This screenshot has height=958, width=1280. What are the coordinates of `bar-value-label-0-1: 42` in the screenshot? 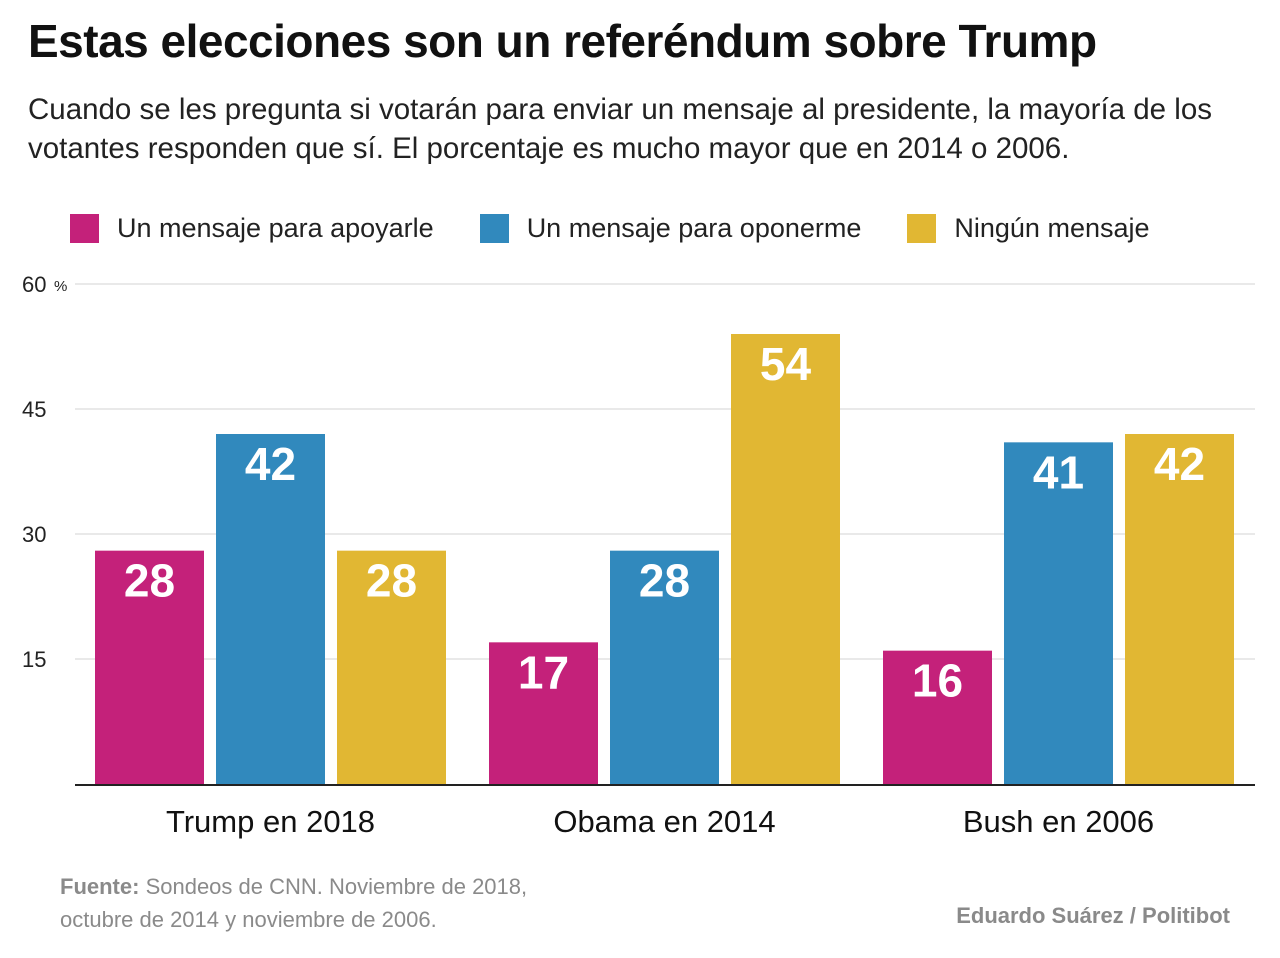 It's located at (270, 464).